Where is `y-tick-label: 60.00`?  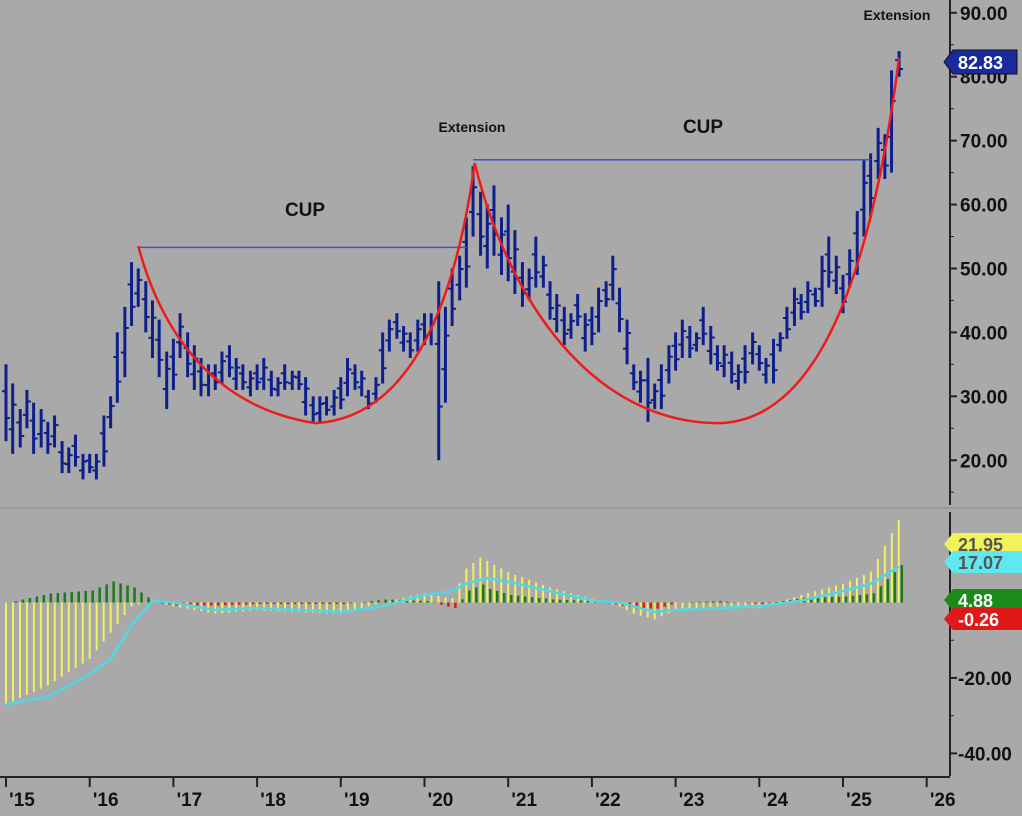 y-tick-label: 60.00 is located at coordinates (984, 206).